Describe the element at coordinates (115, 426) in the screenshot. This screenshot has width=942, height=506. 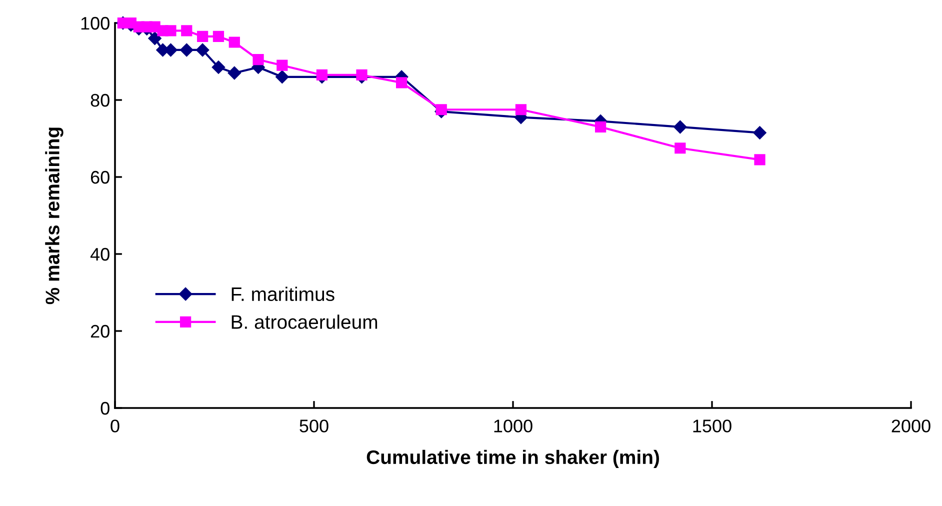
I see `x-tick-label: 0` at that location.